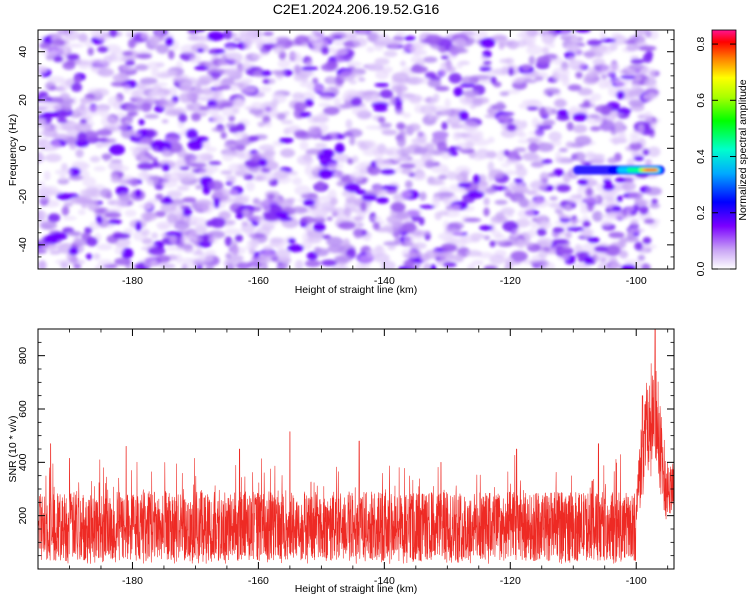 The image size is (750, 600). Describe the element at coordinates (258, 281) in the screenshot. I see `heatmap-x-tick-label: -160` at that location.